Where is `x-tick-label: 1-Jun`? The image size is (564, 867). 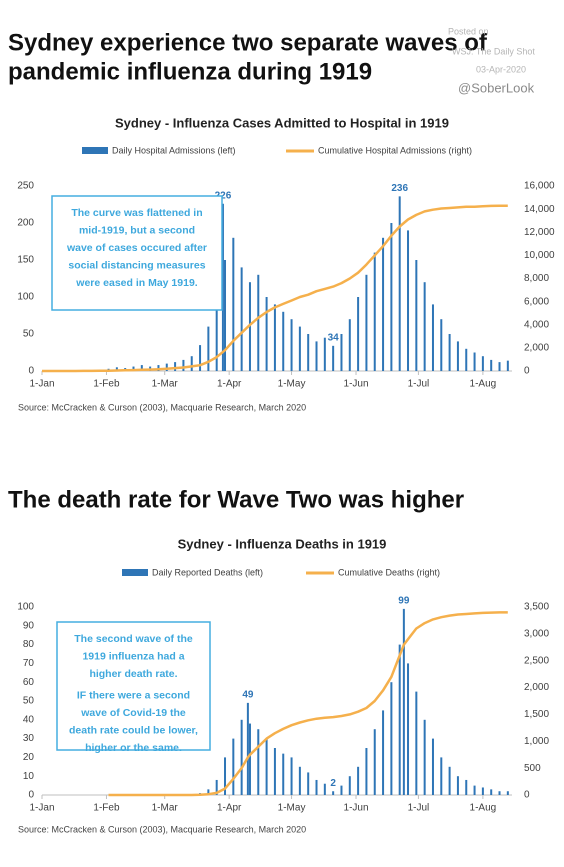 x-tick-label: 1-Jun is located at coordinates (356, 384).